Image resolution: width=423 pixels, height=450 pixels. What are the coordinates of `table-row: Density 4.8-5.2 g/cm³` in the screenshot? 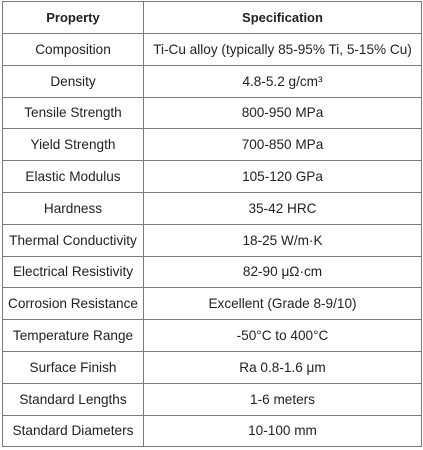 It's located at (212, 81).